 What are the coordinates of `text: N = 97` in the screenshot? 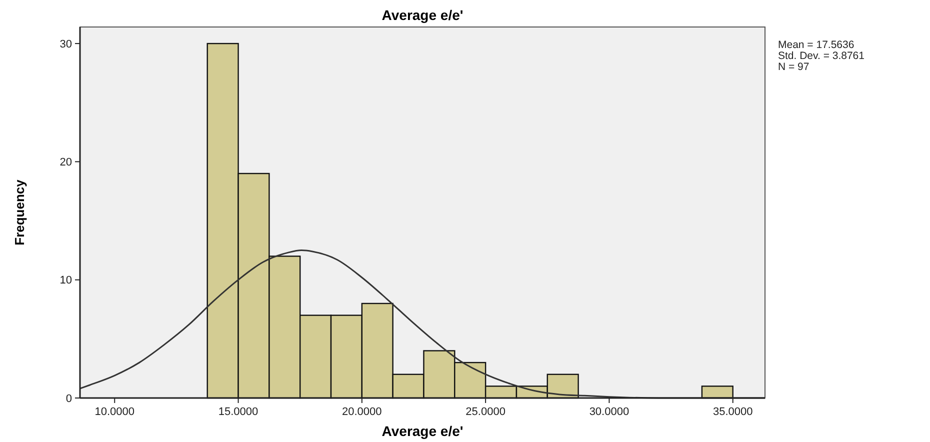 It's located at (794, 67).